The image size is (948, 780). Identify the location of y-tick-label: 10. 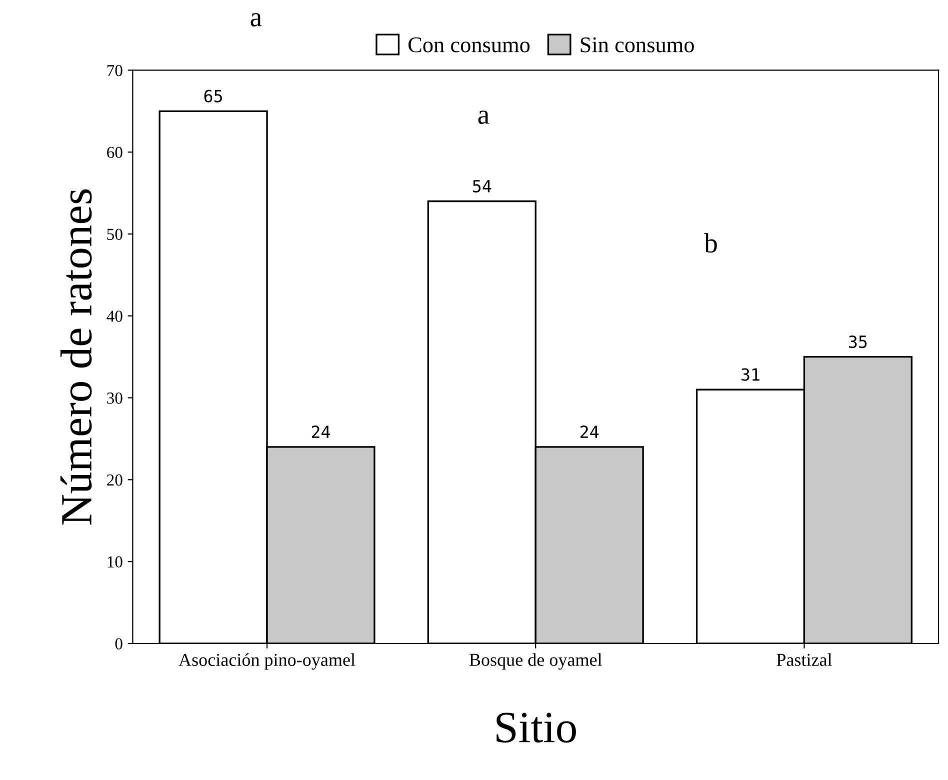
(115, 562).